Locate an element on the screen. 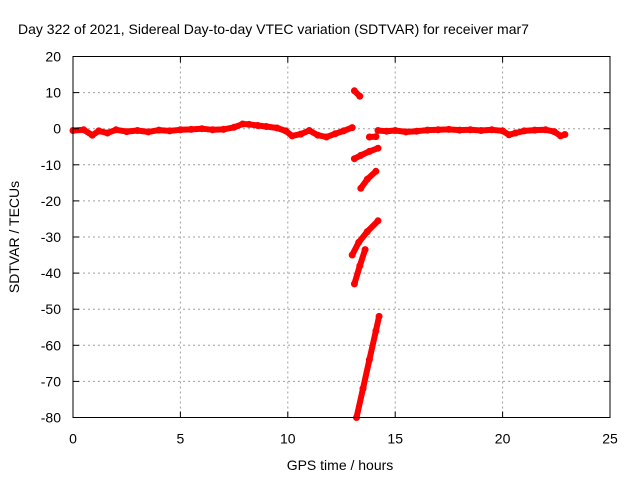  series-descending-short is located at coordinates (366, 153).